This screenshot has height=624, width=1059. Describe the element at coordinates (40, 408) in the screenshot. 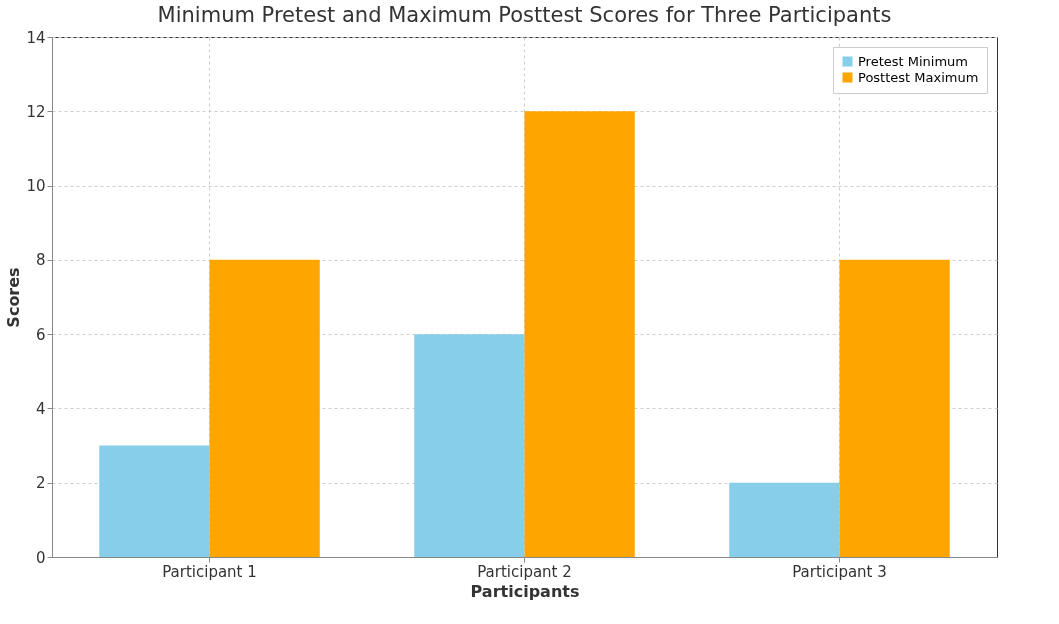

I see `y-tick-label: 4` at that location.